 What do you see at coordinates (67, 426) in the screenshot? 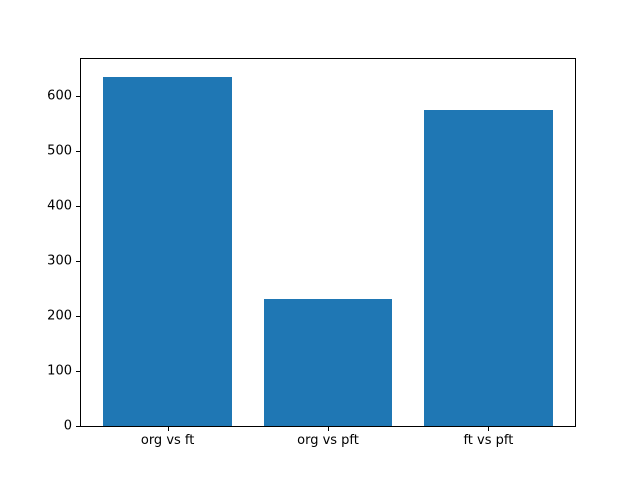
I see `y-tick-label: 0` at bounding box center [67, 426].